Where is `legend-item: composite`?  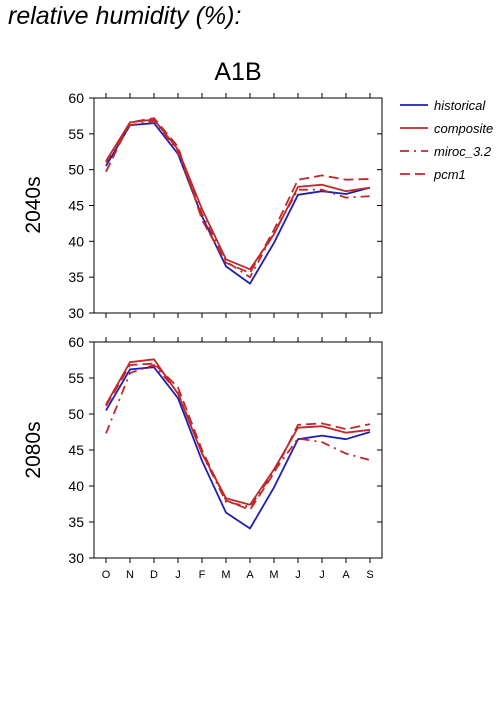 legend-item: composite is located at coordinates (446, 128).